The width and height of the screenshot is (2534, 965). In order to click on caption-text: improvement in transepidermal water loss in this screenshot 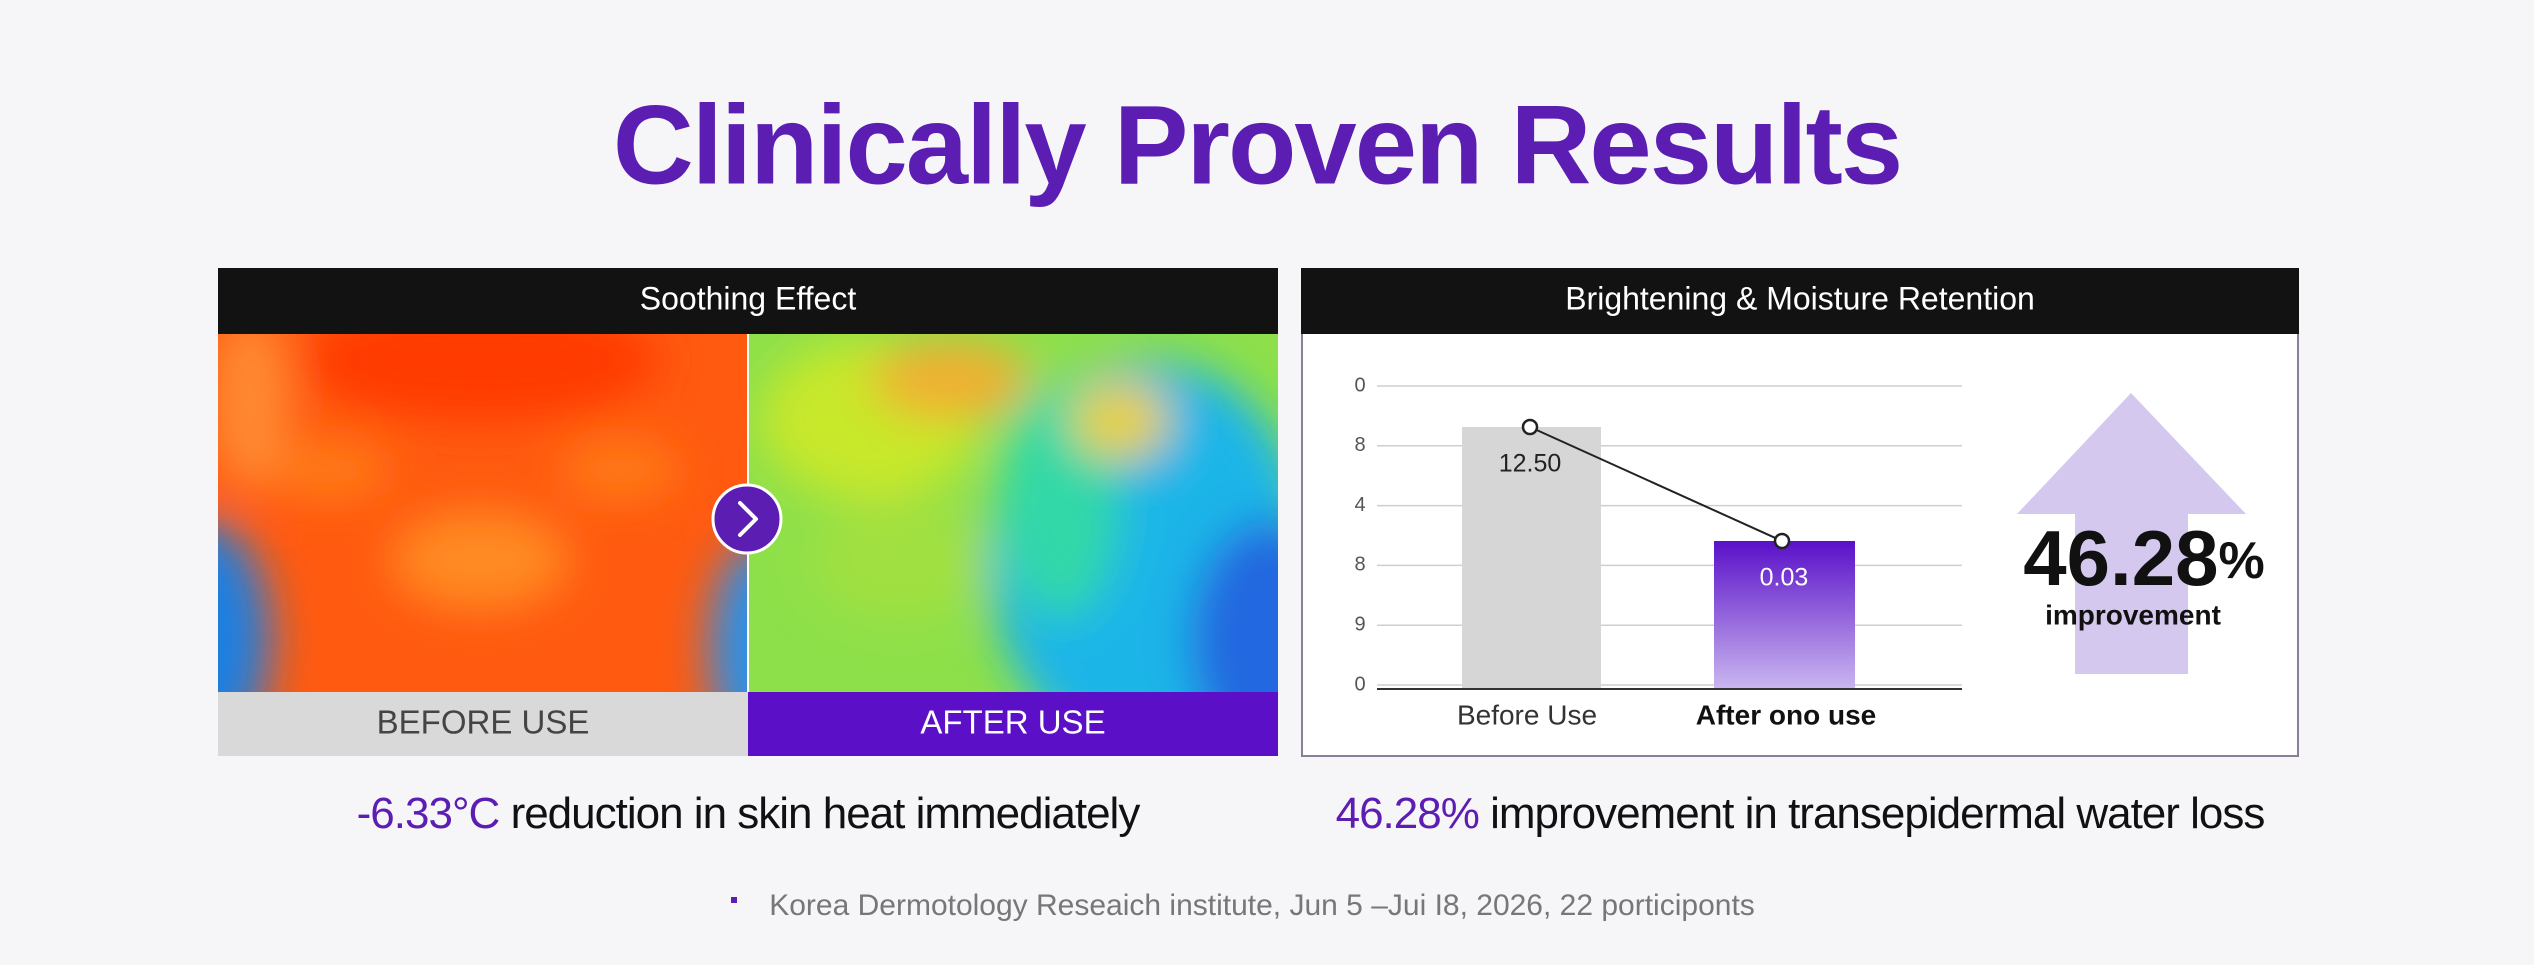, I will do `click(1877, 813)`.